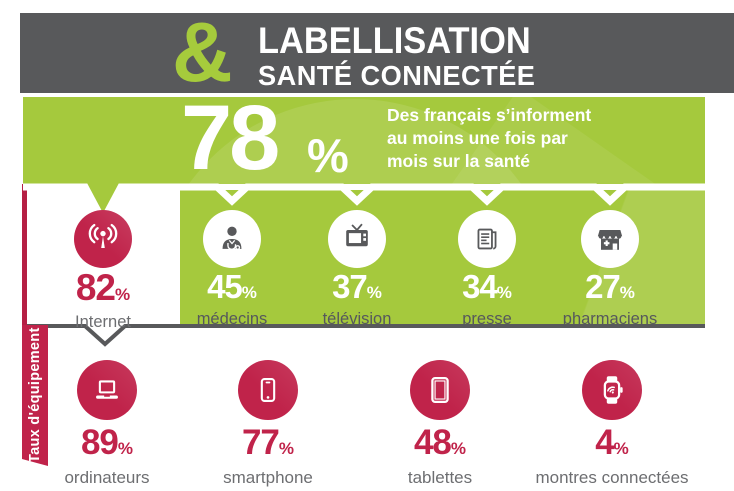 Image resolution: width=734 pixels, height=491 pixels. What do you see at coordinates (458, 161) in the screenshot?
I see `hero-caption-line3: mois sur la santé` at bounding box center [458, 161].